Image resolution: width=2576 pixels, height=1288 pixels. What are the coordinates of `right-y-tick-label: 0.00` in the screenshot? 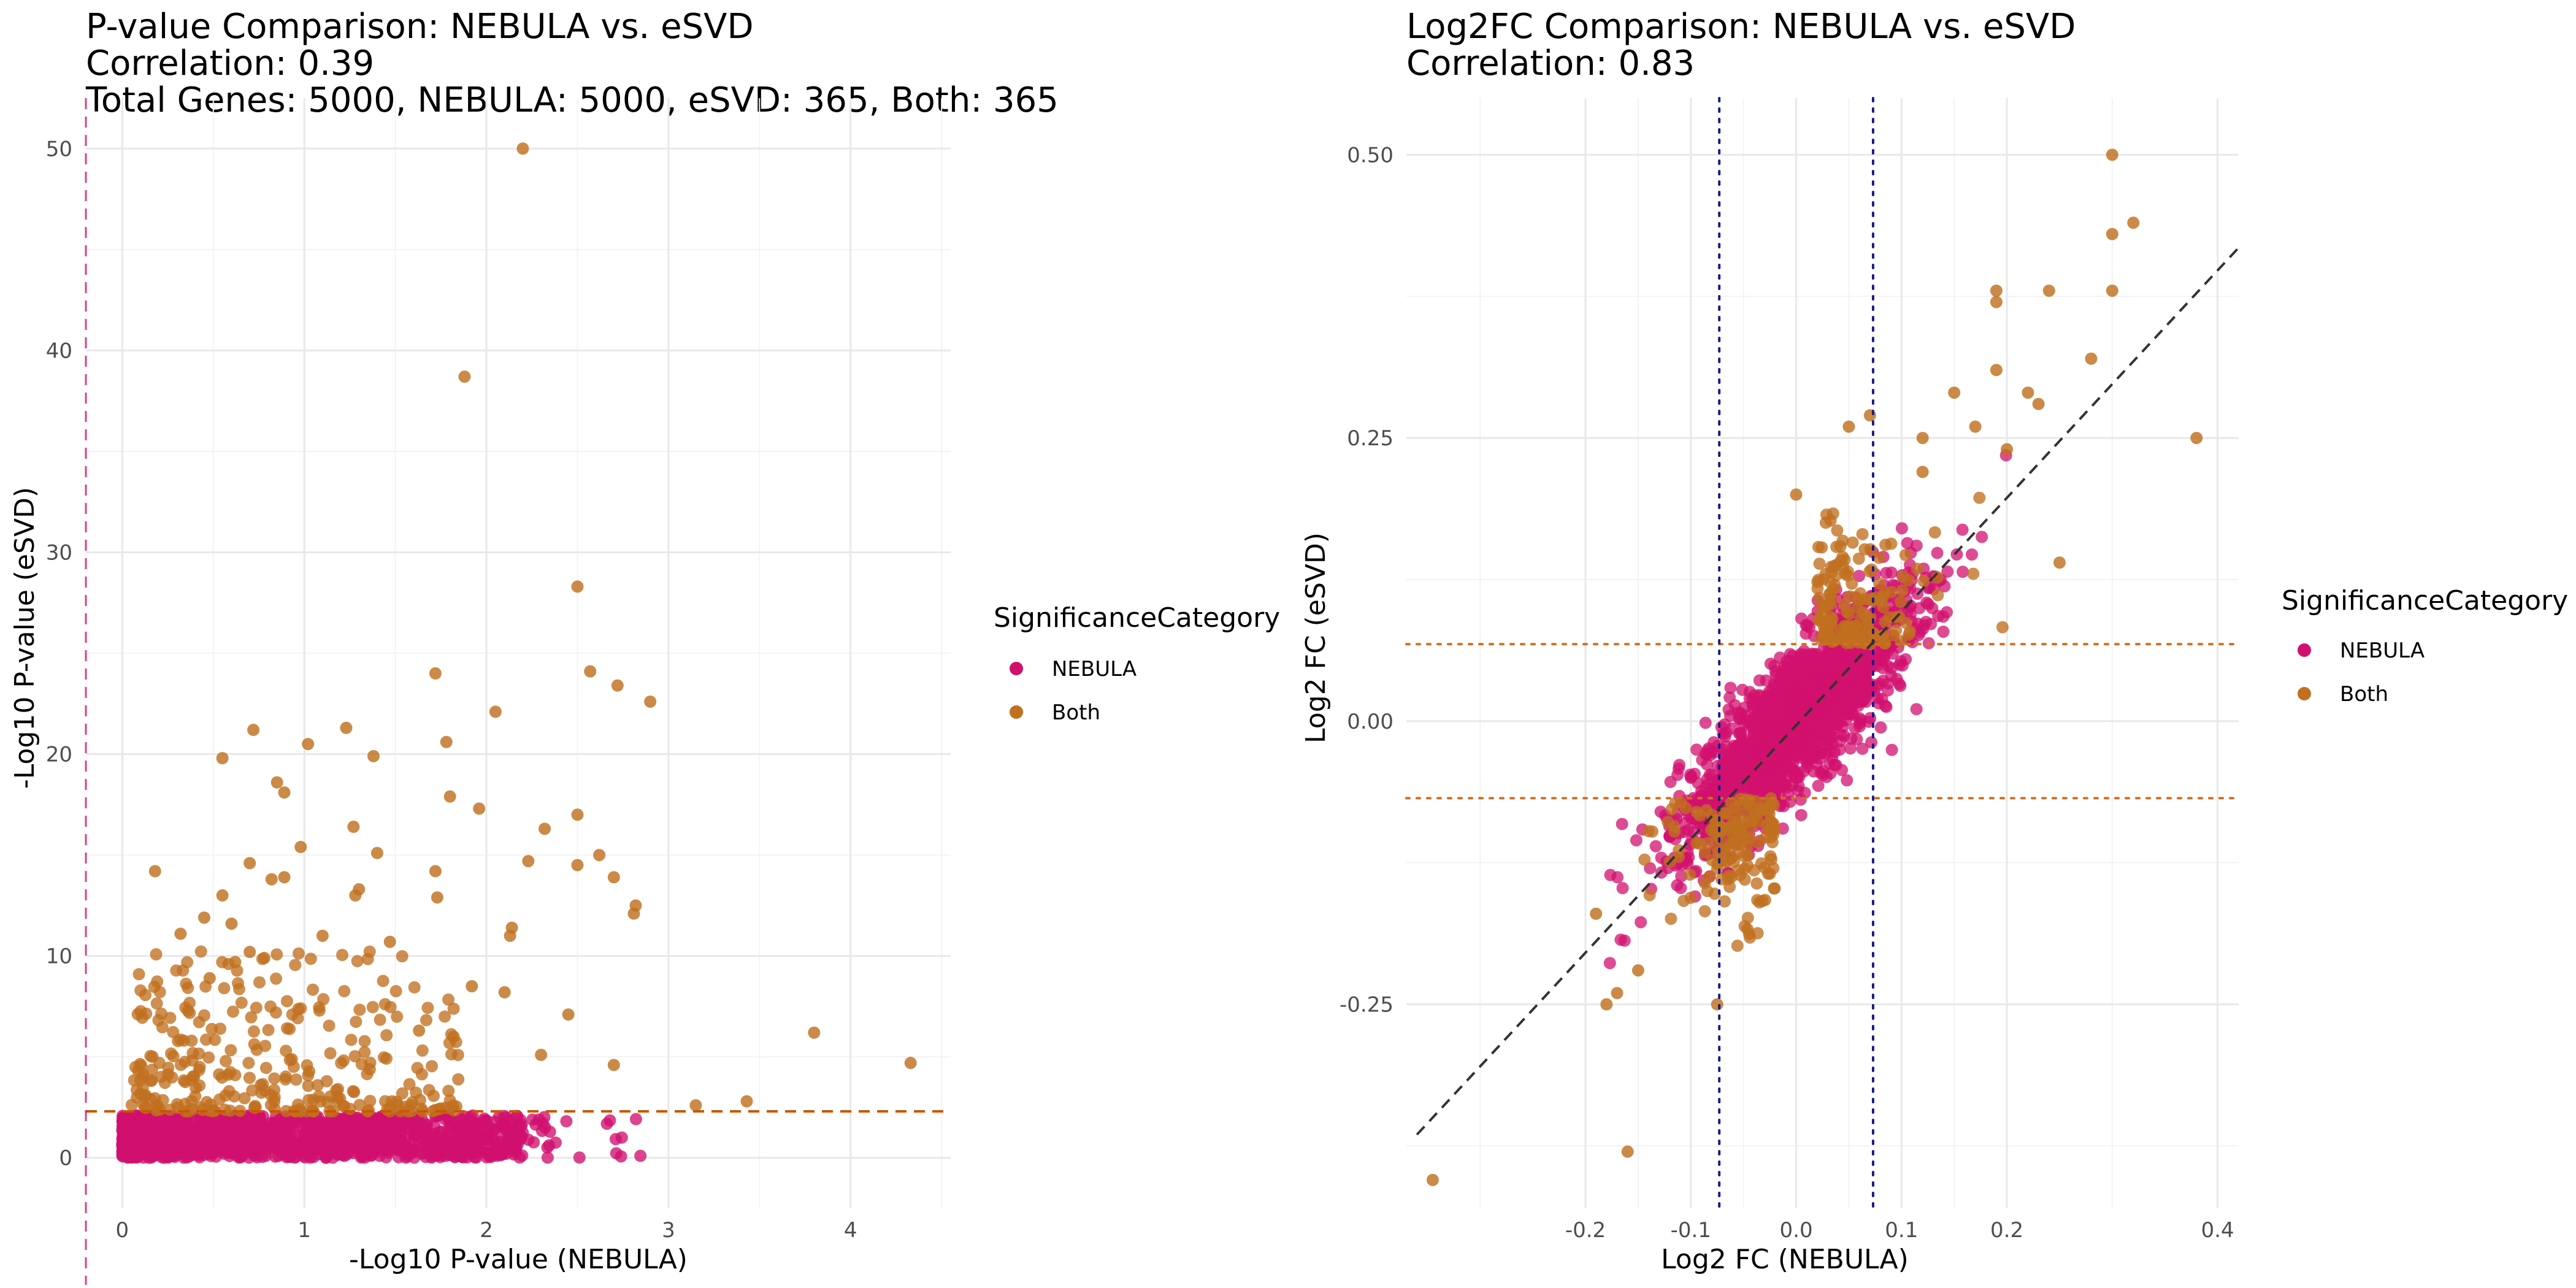 It's located at (1370, 722).